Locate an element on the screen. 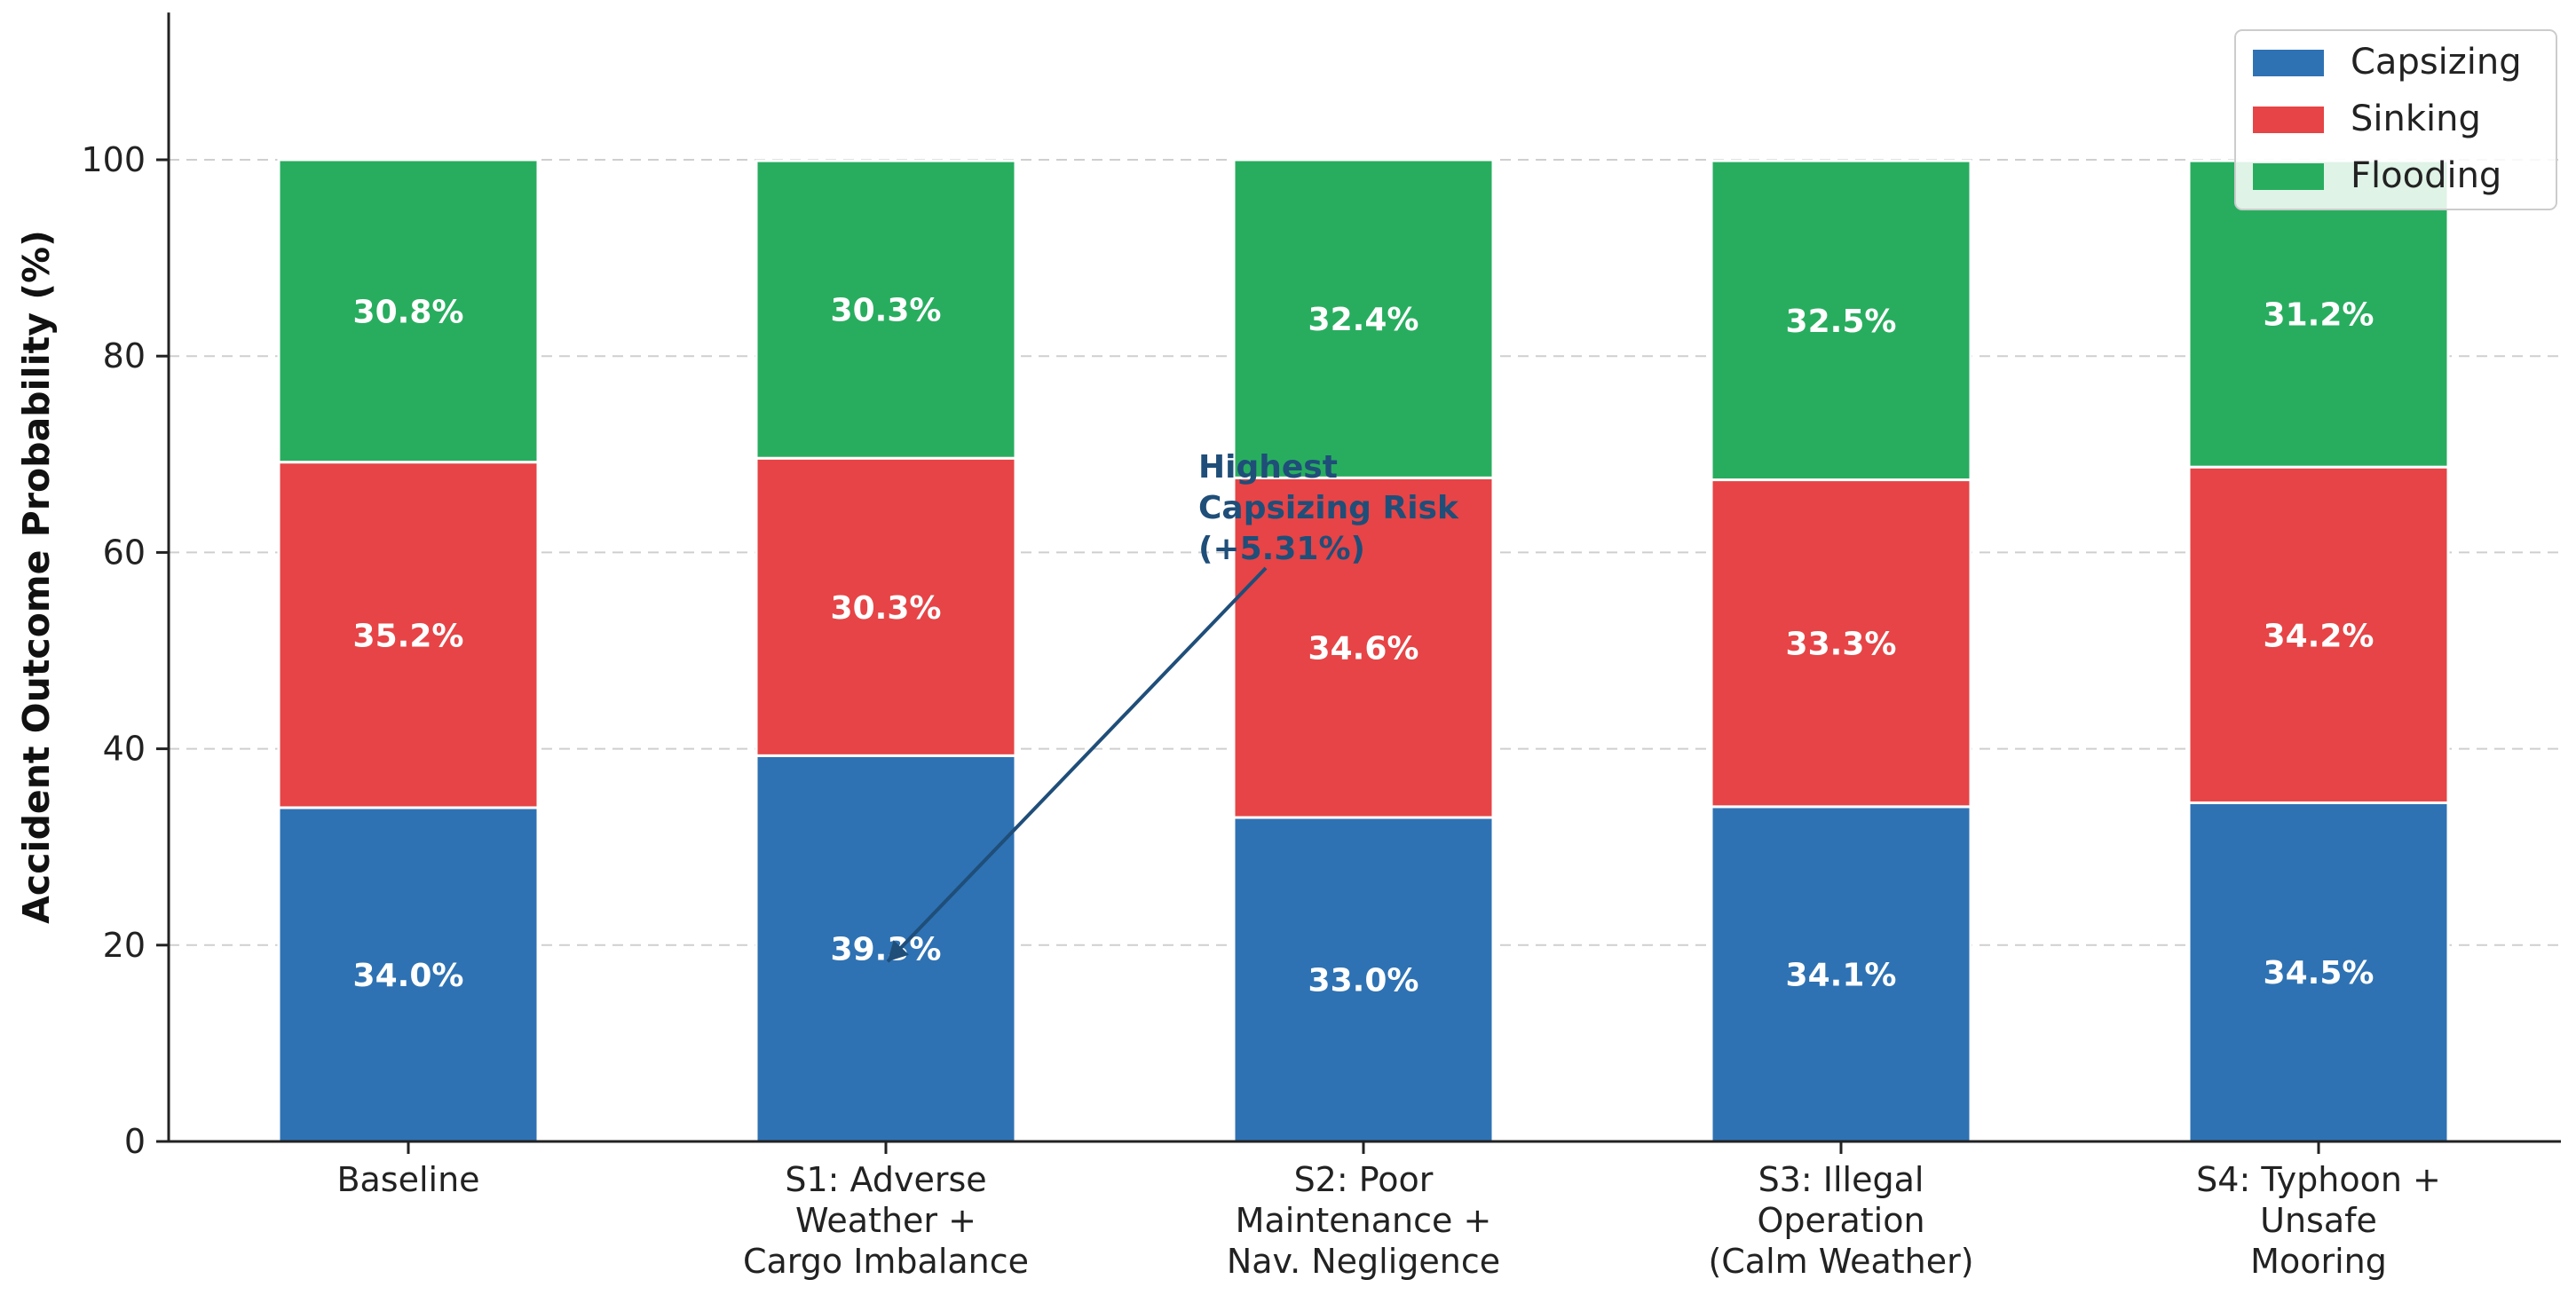  x-tick-label-line: Baseline is located at coordinates (407, 1179).